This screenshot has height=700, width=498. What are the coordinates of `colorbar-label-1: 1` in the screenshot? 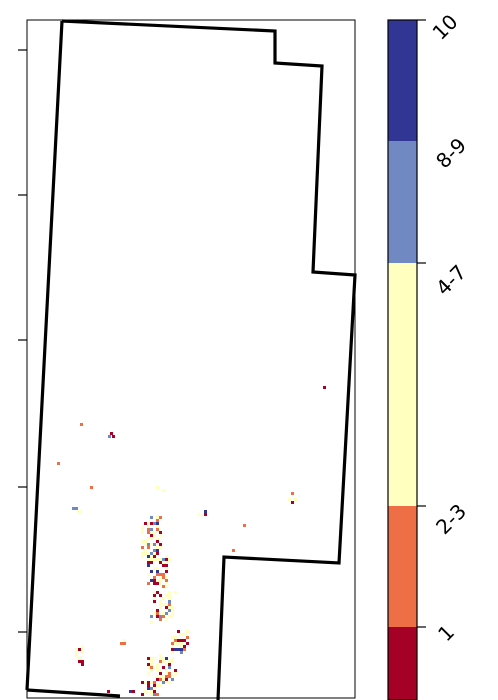 It's located at (446, 633).